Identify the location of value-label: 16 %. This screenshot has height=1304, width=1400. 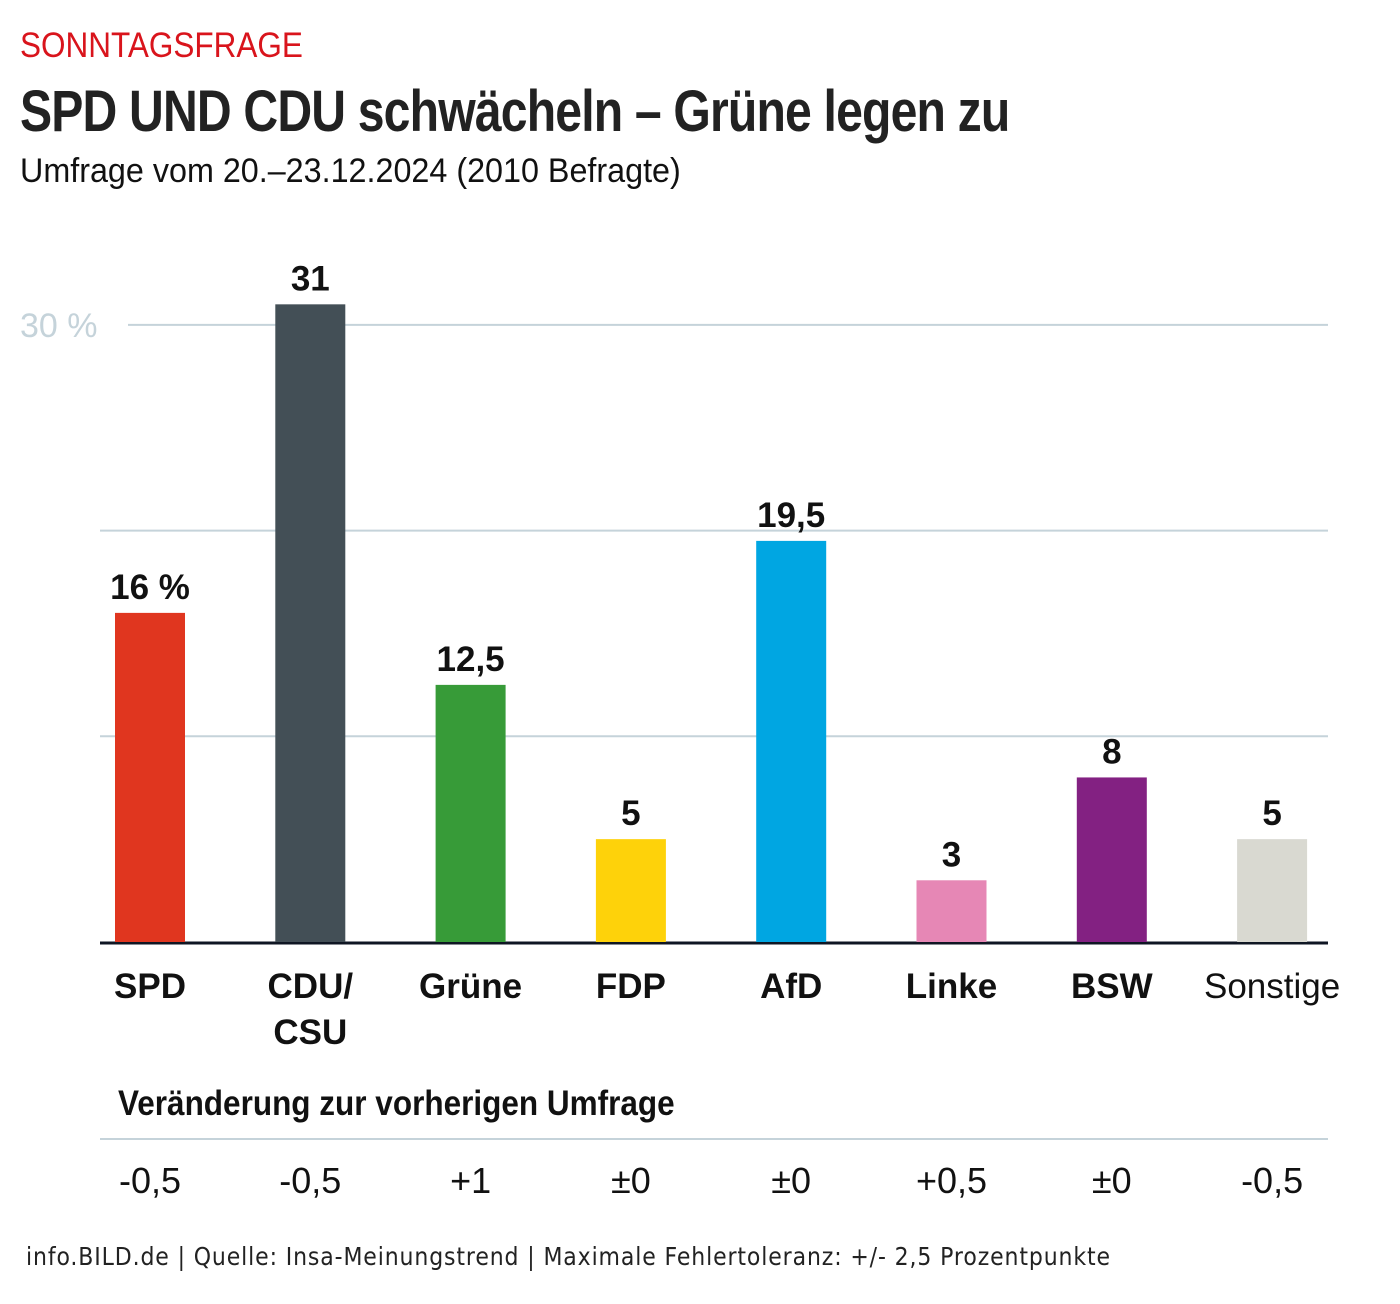
(150, 587).